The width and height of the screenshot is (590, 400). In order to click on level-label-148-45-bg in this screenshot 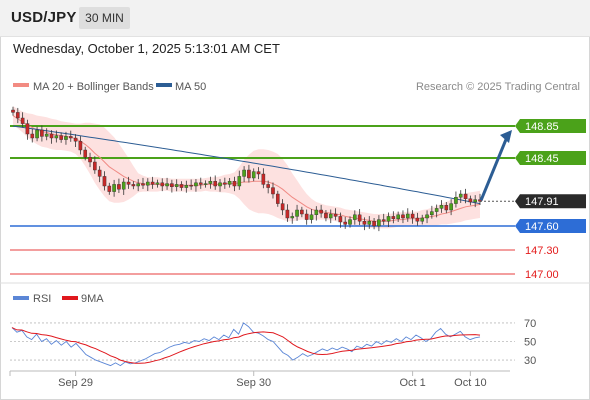, I will do `click(550, 158)`.